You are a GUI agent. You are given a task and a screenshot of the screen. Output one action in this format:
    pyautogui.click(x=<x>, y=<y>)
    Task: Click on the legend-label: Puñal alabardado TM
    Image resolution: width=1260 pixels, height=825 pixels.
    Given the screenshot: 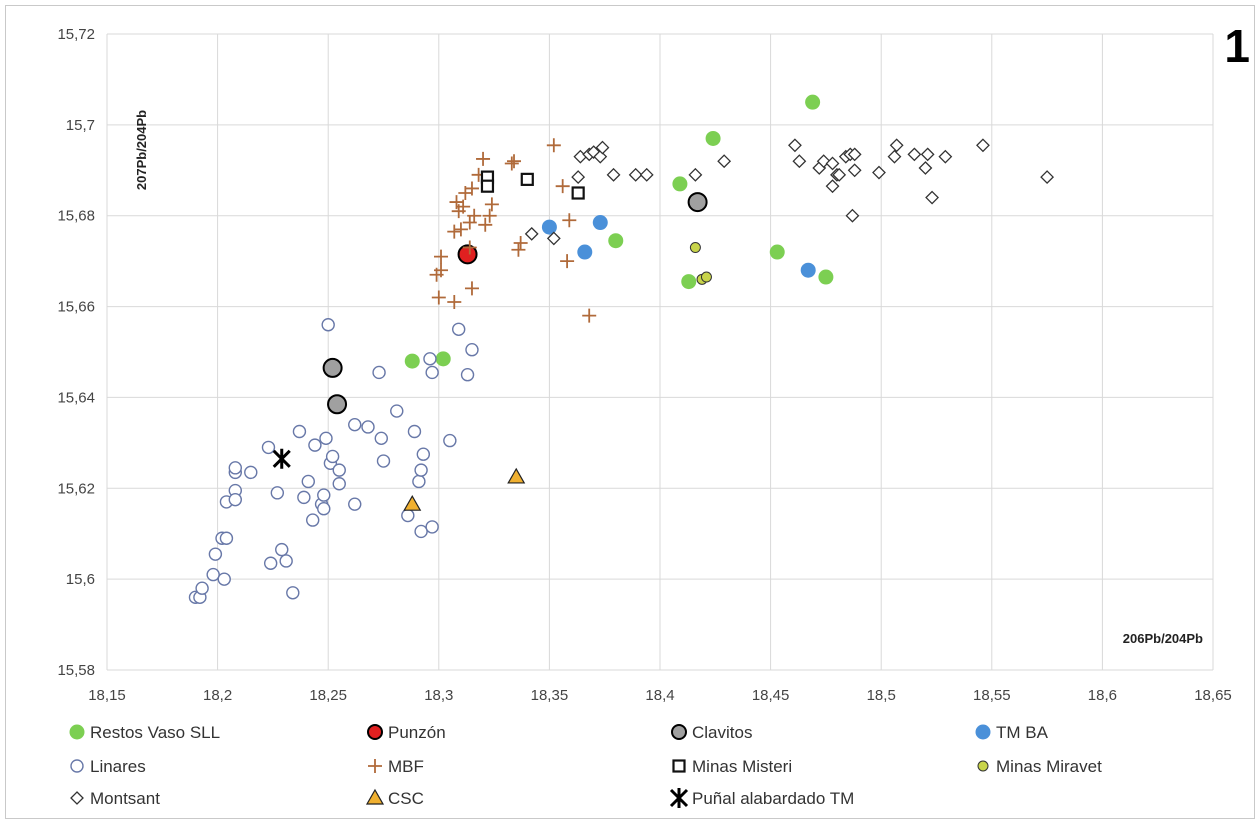 What is the action you would take?
    pyautogui.click(x=773, y=798)
    